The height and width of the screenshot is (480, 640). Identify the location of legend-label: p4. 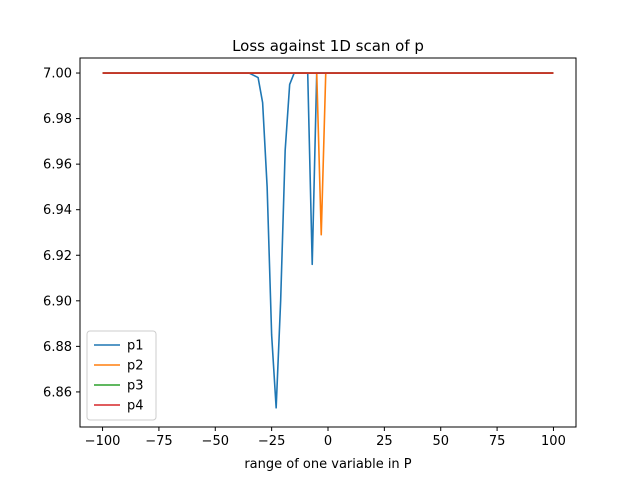
(135, 406).